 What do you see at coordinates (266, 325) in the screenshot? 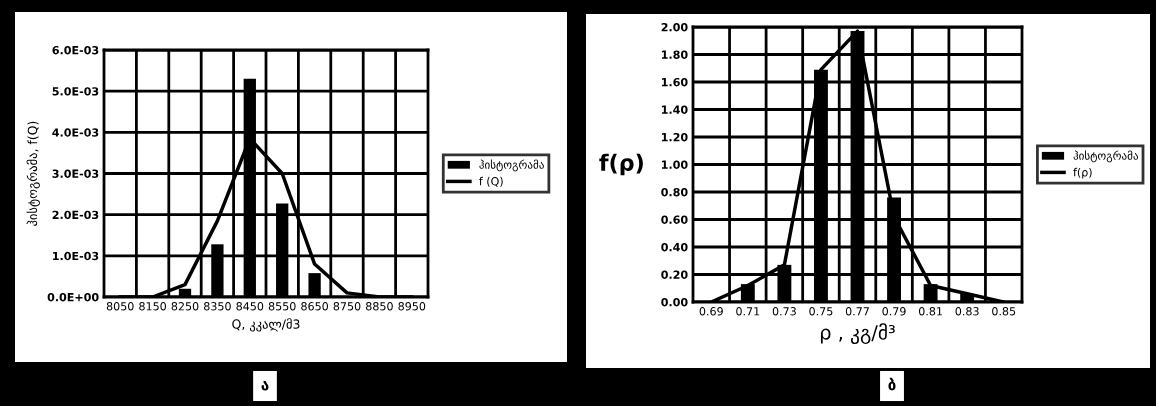
I see `x-axis-title: Q, კკალ/მ3` at bounding box center [266, 325].